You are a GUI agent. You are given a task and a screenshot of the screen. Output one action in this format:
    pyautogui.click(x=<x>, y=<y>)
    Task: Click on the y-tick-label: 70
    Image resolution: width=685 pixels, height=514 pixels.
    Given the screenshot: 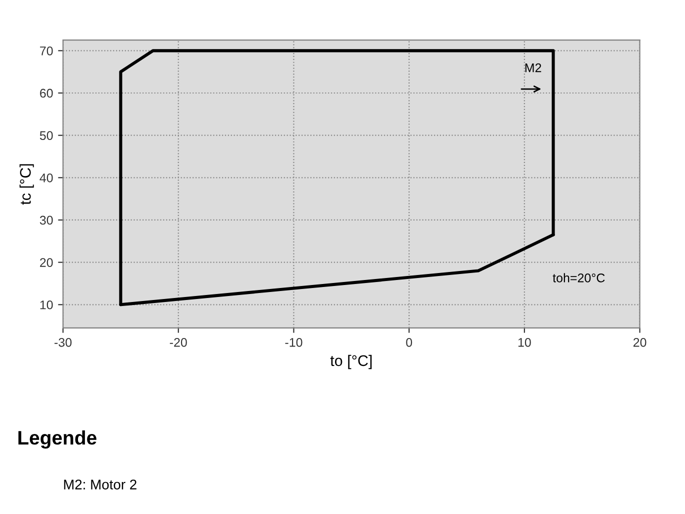 What is the action you would take?
    pyautogui.click(x=46, y=51)
    